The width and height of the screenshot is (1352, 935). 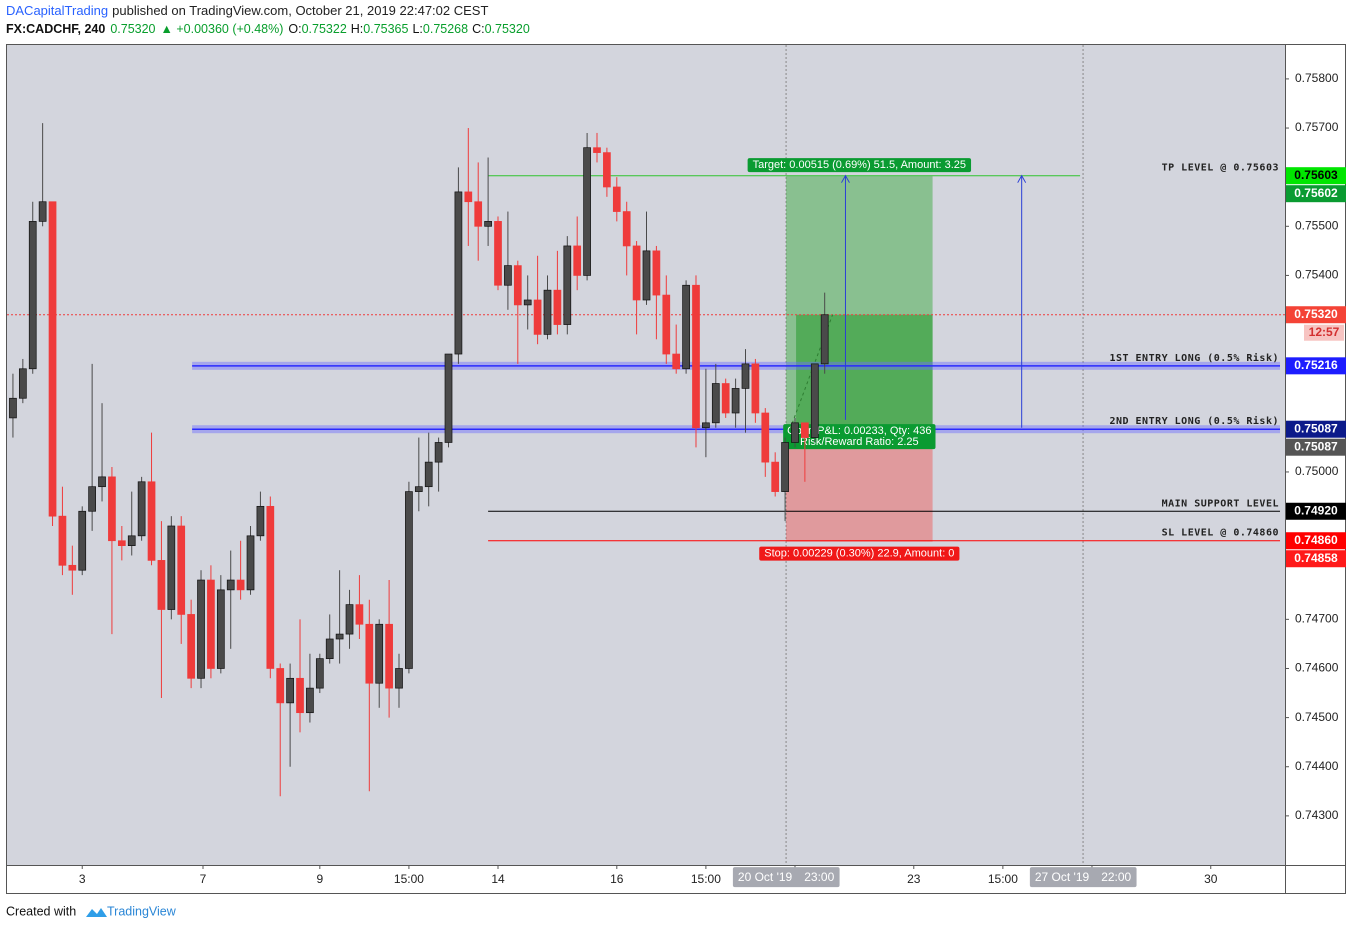 What do you see at coordinates (507, 29) in the screenshot?
I see `ohlc-value: 0.75320` at bounding box center [507, 29].